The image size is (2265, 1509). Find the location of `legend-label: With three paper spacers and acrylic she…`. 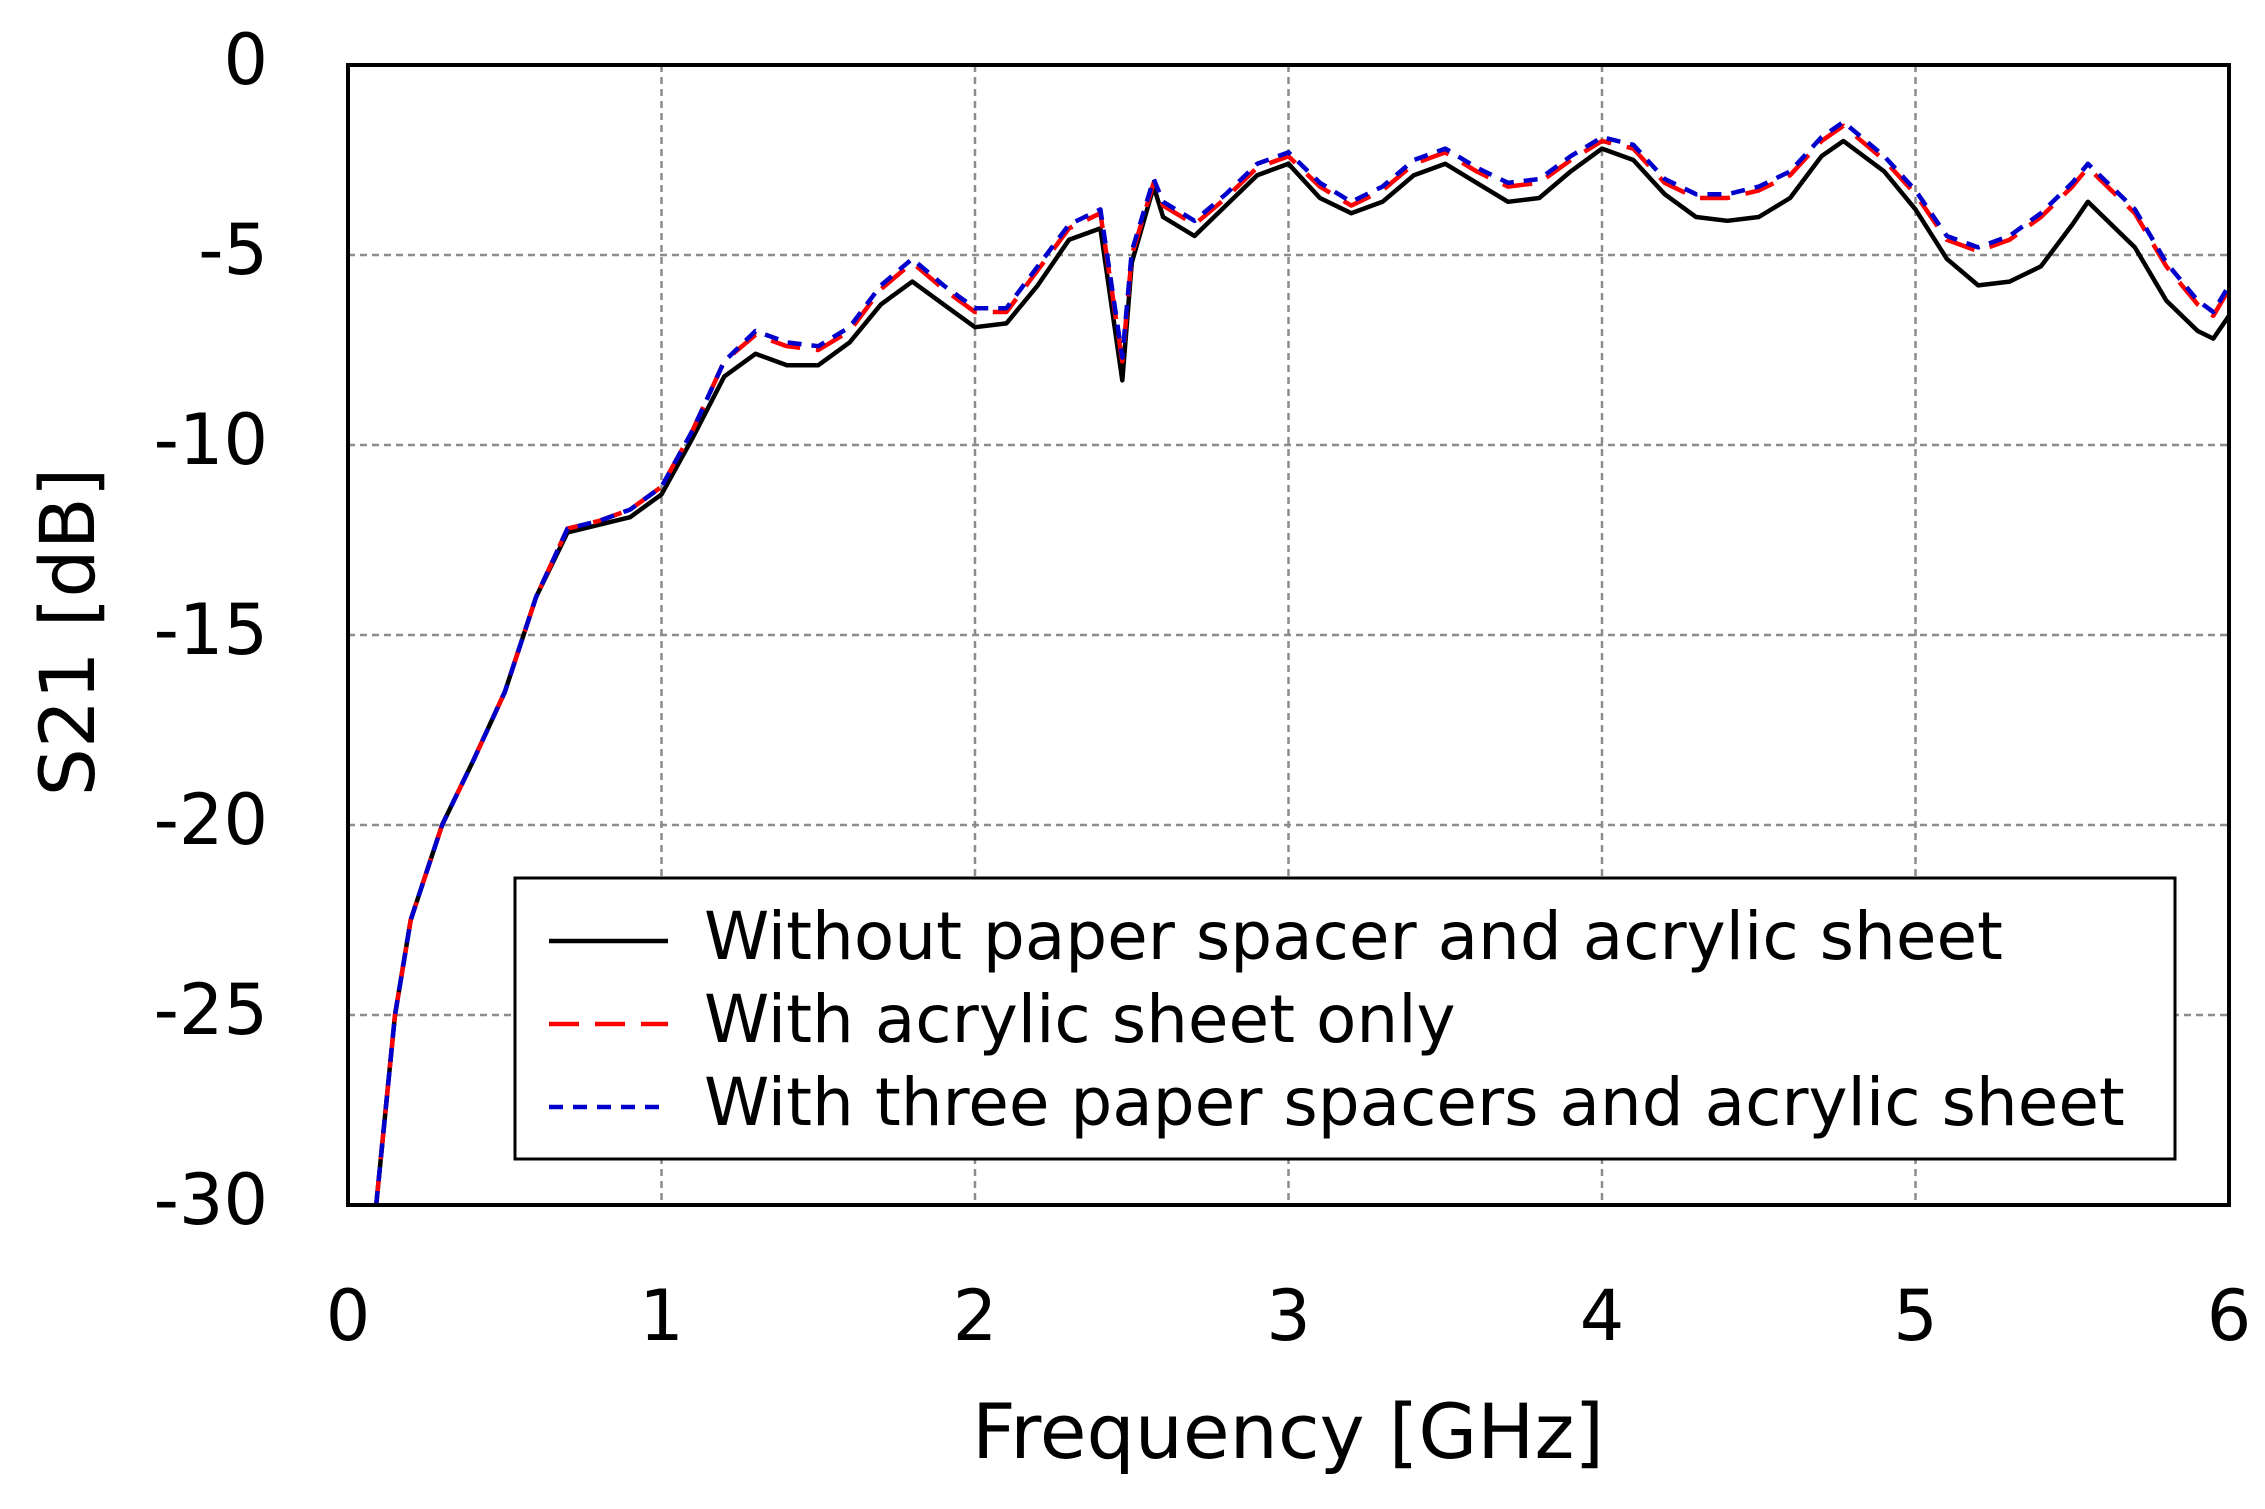

legend-label: With three paper spacers and acrylic she… is located at coordinates (1414, 1102).